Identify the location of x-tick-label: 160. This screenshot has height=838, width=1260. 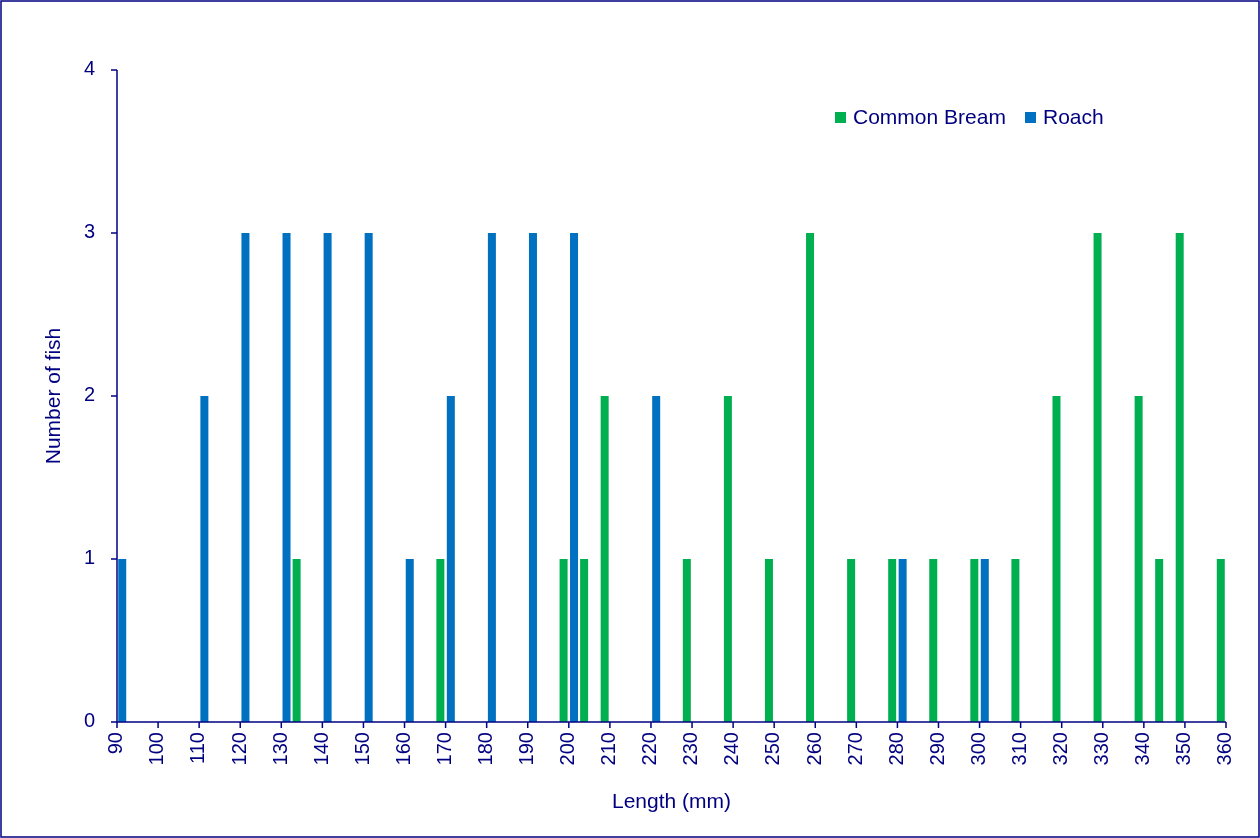
(402, 749).